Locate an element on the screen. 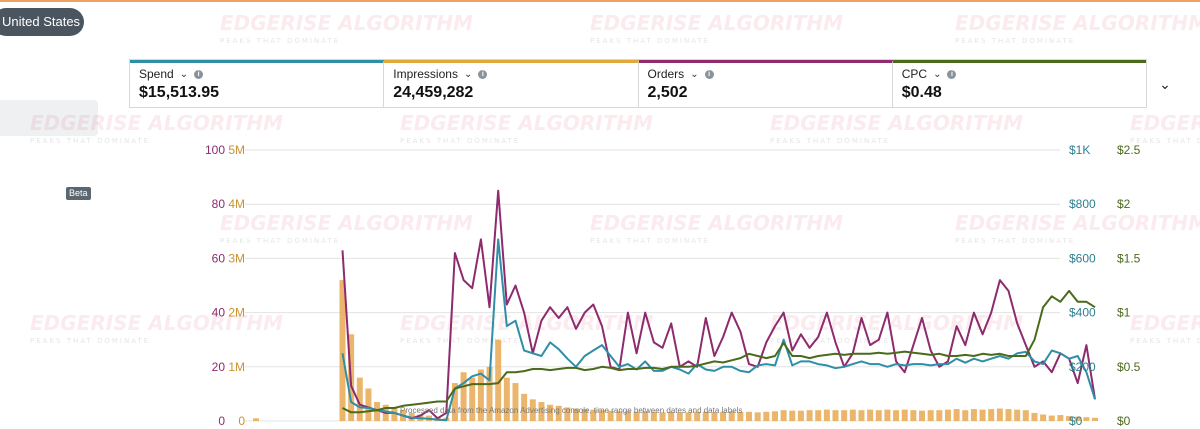 This screenshot has width=1200, height=429. cpc-tick-label: $0.5 is located at coordinates (1129, 367).